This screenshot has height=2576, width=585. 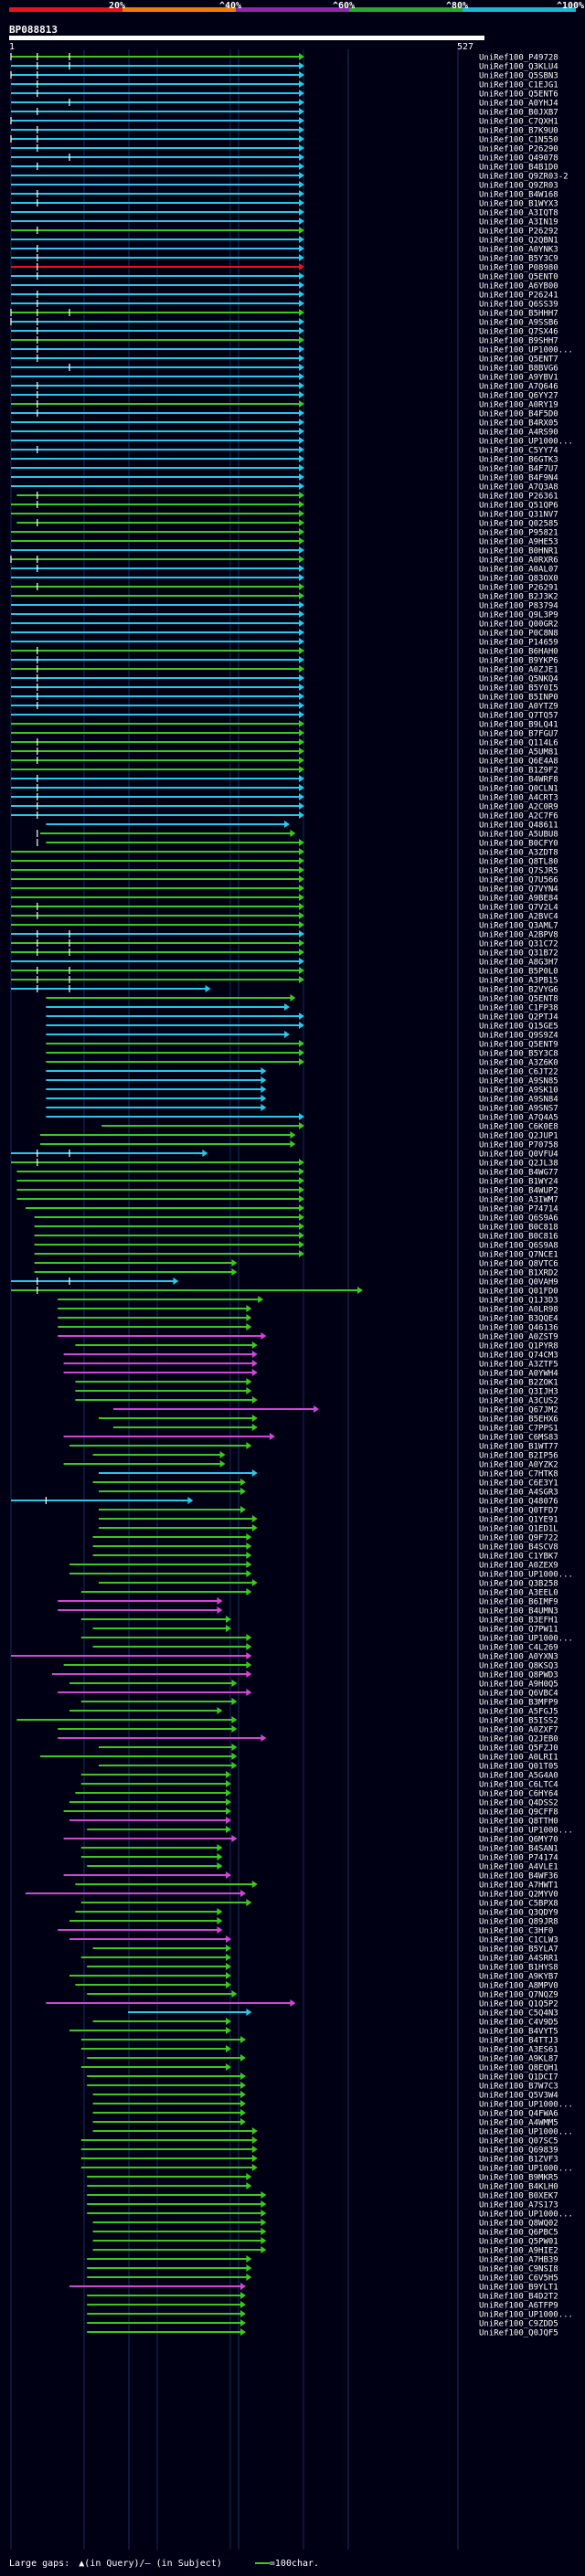 I want to click on hit-label: UniRef100_B1WYX3, so click(x=518, y=204).